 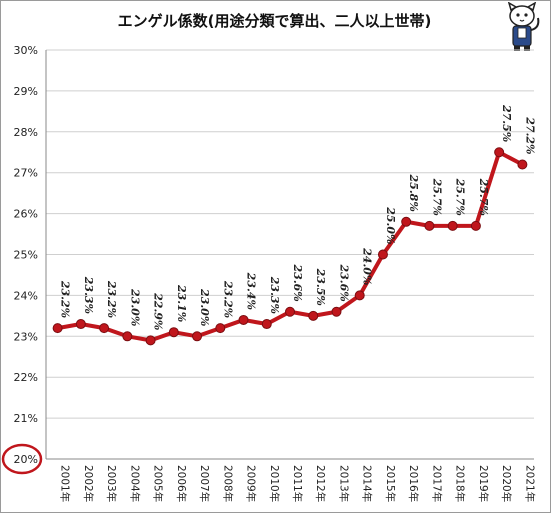 What do you see at coordinates (390, 483) in the screenshot?
I see `x-tick-label: 2015年` at bounding box center [390, 483].